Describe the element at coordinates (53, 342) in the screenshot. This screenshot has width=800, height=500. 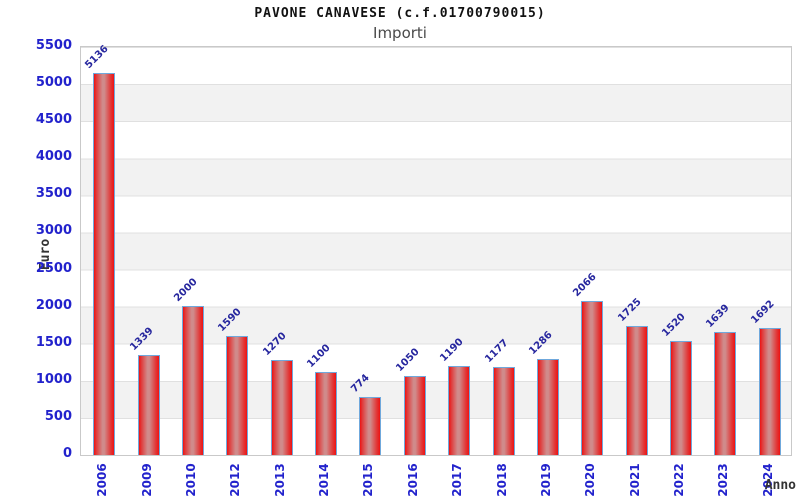
I see `y-tick-label: 1500` at that location.